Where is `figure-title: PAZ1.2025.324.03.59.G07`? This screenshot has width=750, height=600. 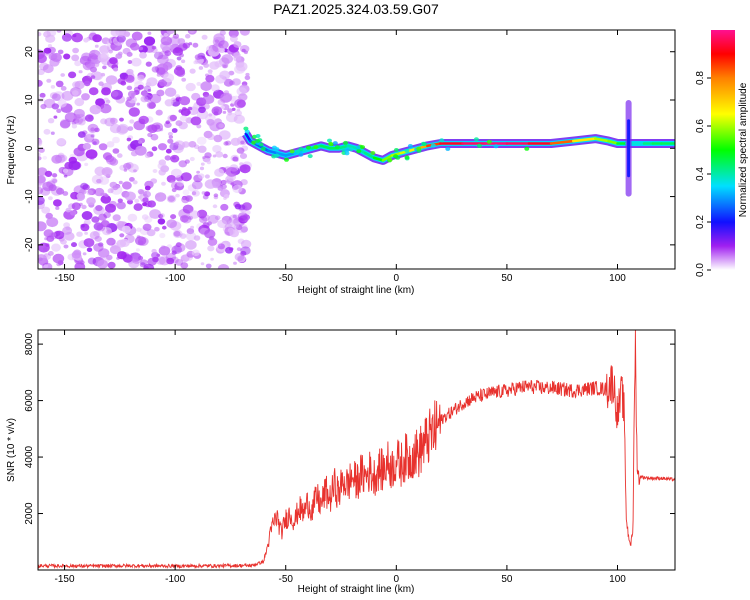 figure-title: PAZ1.2025.324.03.59.G07 is located at coordinates (356, 9).